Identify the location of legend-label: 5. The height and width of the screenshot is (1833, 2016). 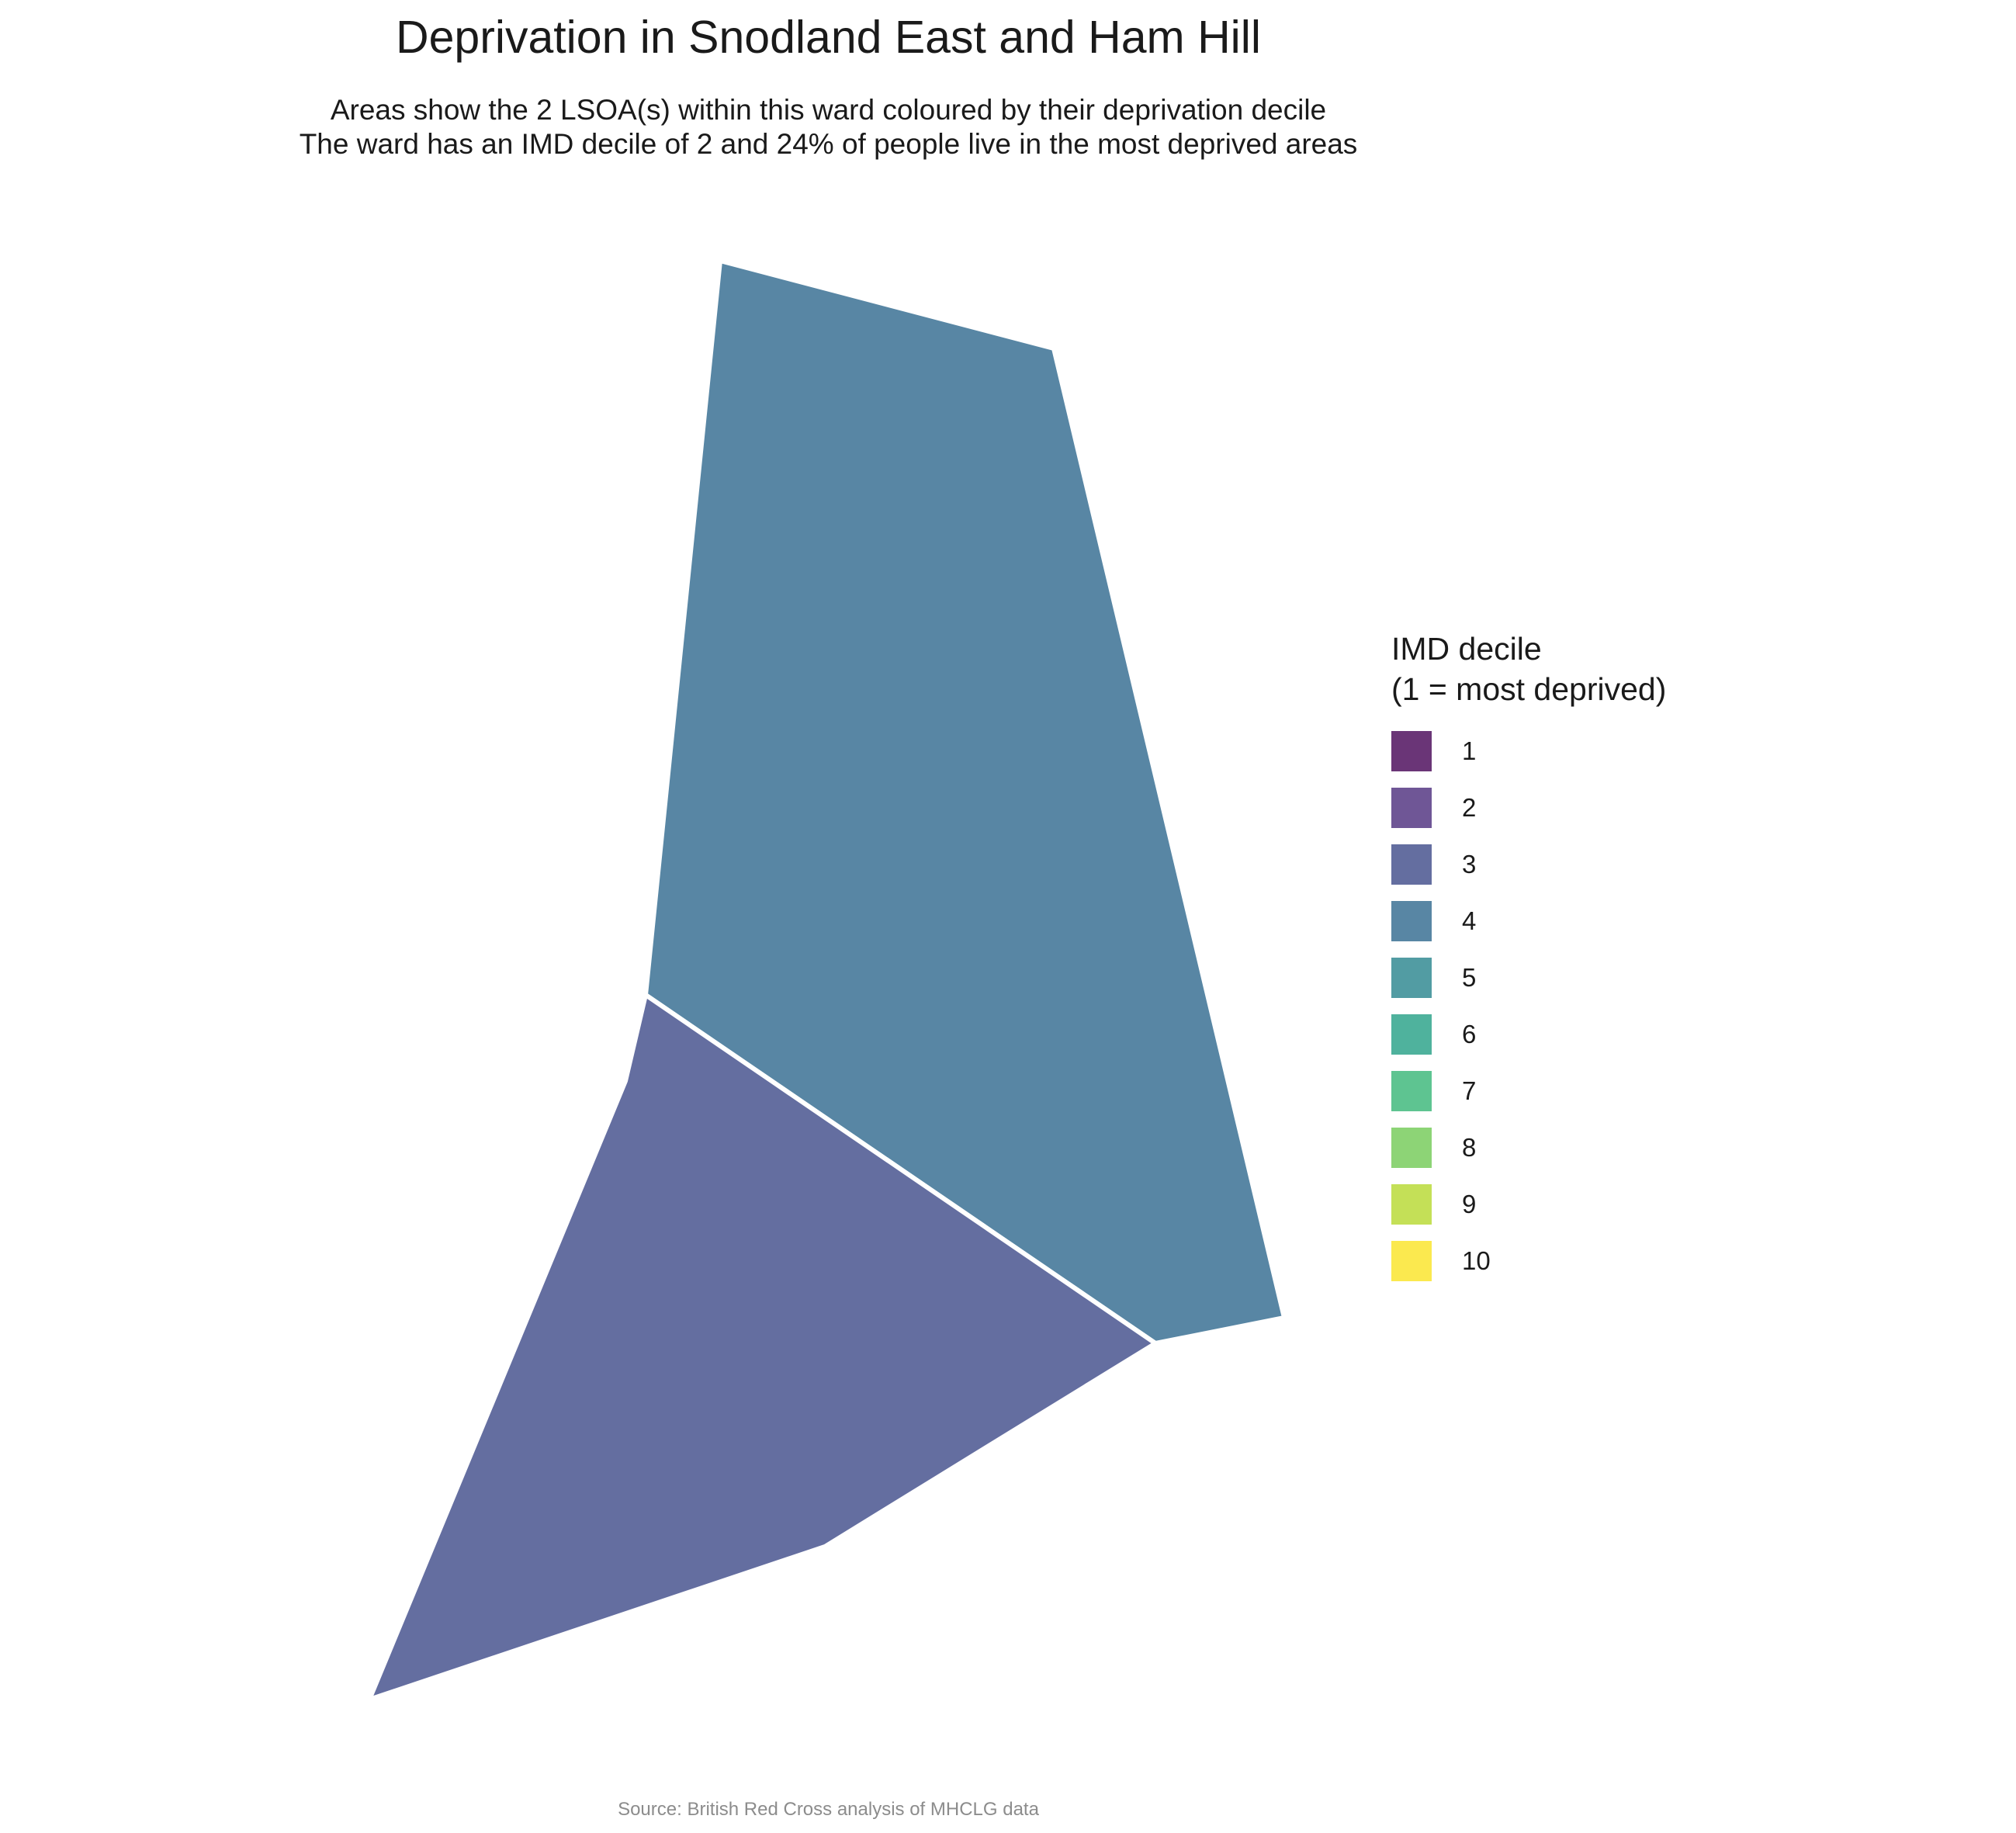
(1470, 978).